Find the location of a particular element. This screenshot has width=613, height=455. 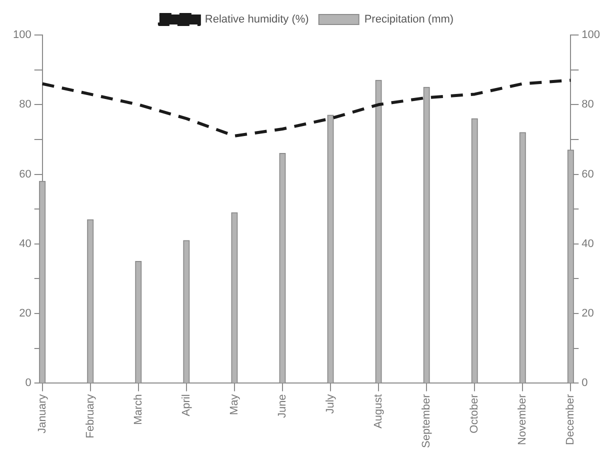

x-tick-label: February is located at coordinates (90, 416).